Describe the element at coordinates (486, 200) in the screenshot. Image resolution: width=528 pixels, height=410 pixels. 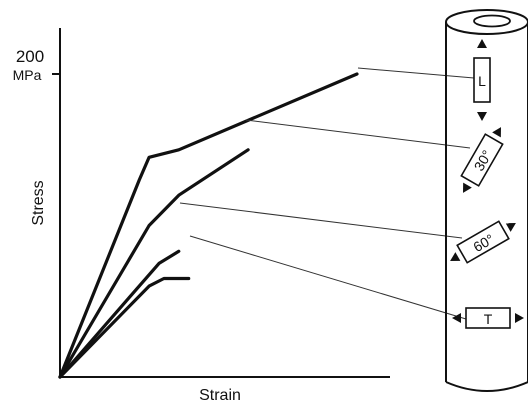
I see `tube-illustration` at that location.